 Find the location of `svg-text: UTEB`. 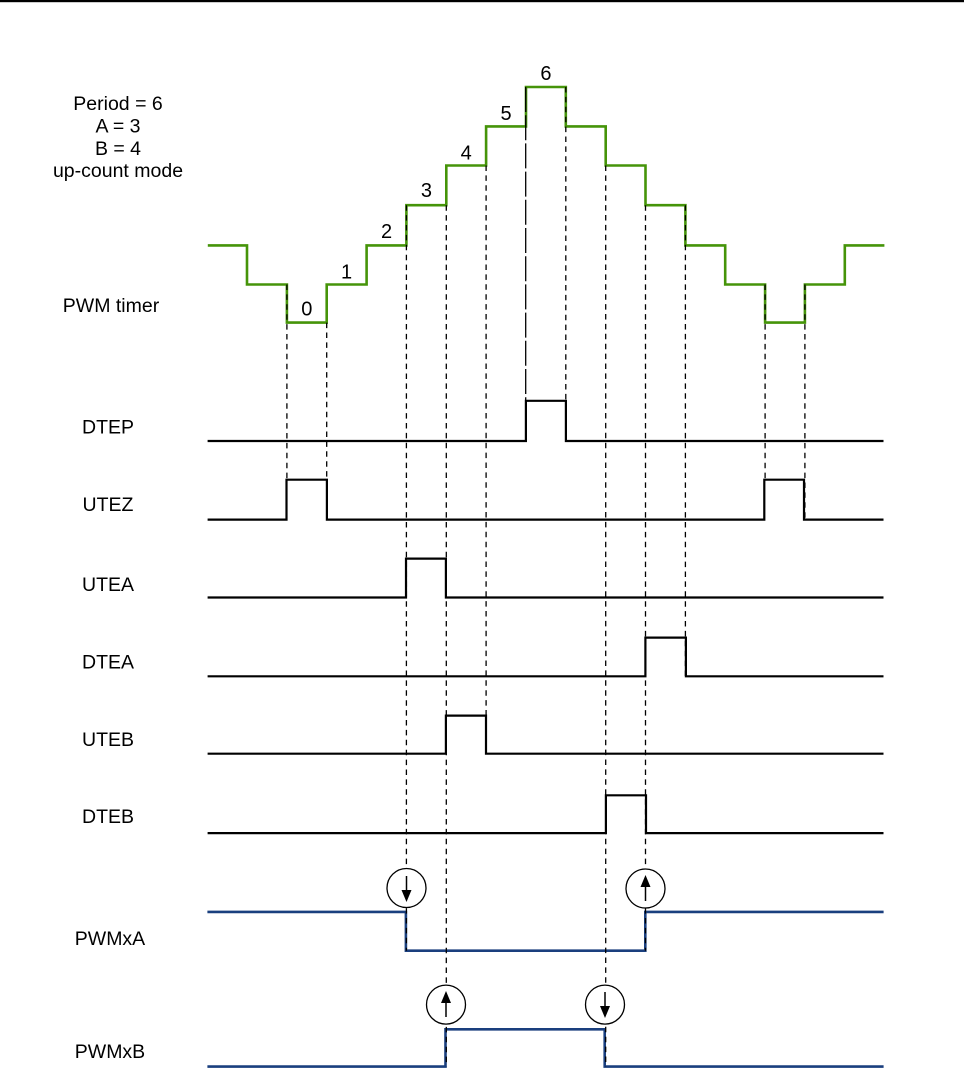

svg-text: UTEB is located at coordinates (108, 740).